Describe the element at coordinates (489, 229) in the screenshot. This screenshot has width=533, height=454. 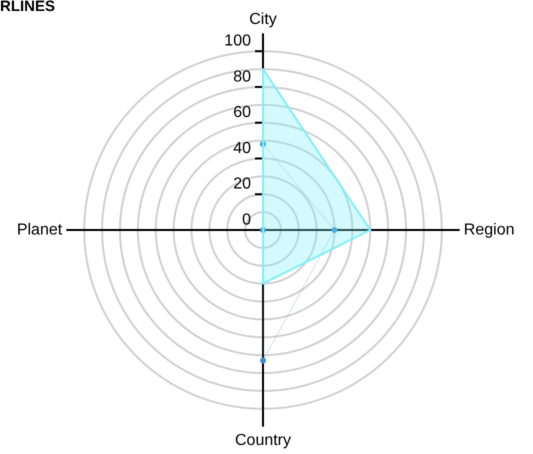
I see `spoke-label: Region` at that location.